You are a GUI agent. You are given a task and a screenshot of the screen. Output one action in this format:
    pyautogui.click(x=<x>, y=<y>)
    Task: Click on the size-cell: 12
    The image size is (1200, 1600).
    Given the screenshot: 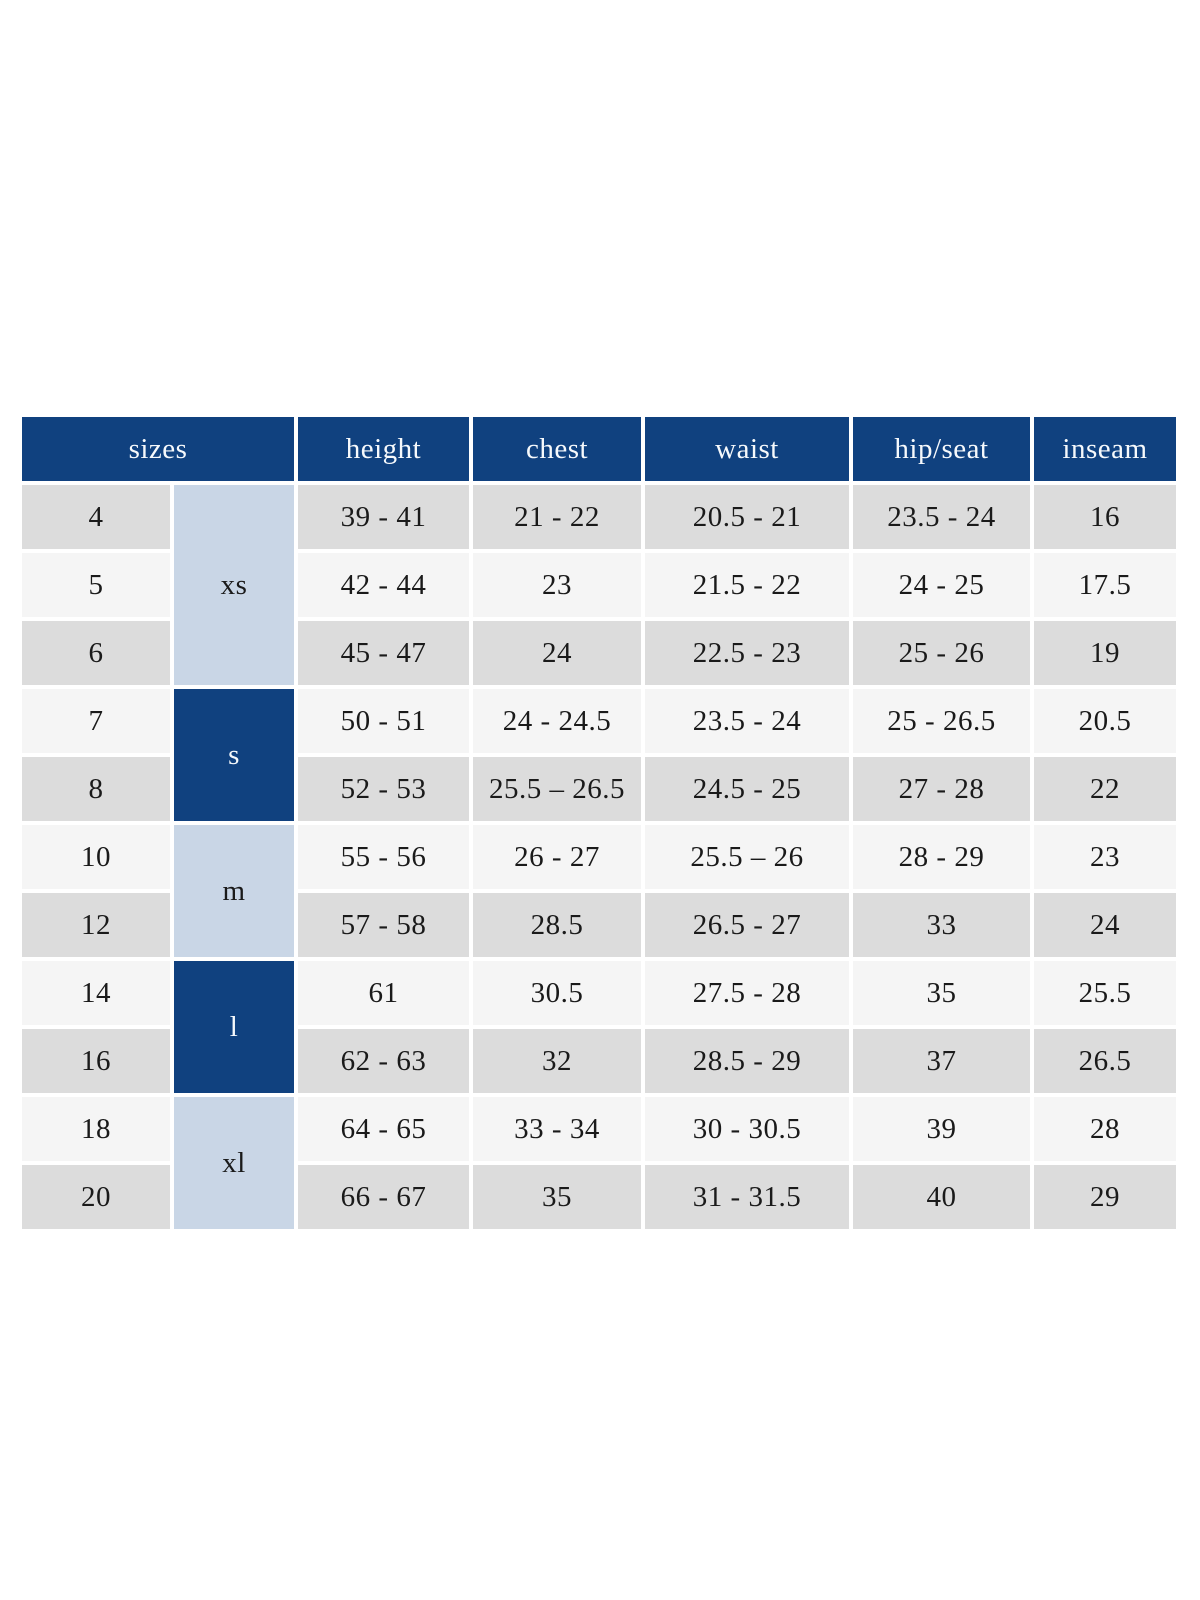 What is the action you would take?
    pyautogui.click(x=96, y=925)
    